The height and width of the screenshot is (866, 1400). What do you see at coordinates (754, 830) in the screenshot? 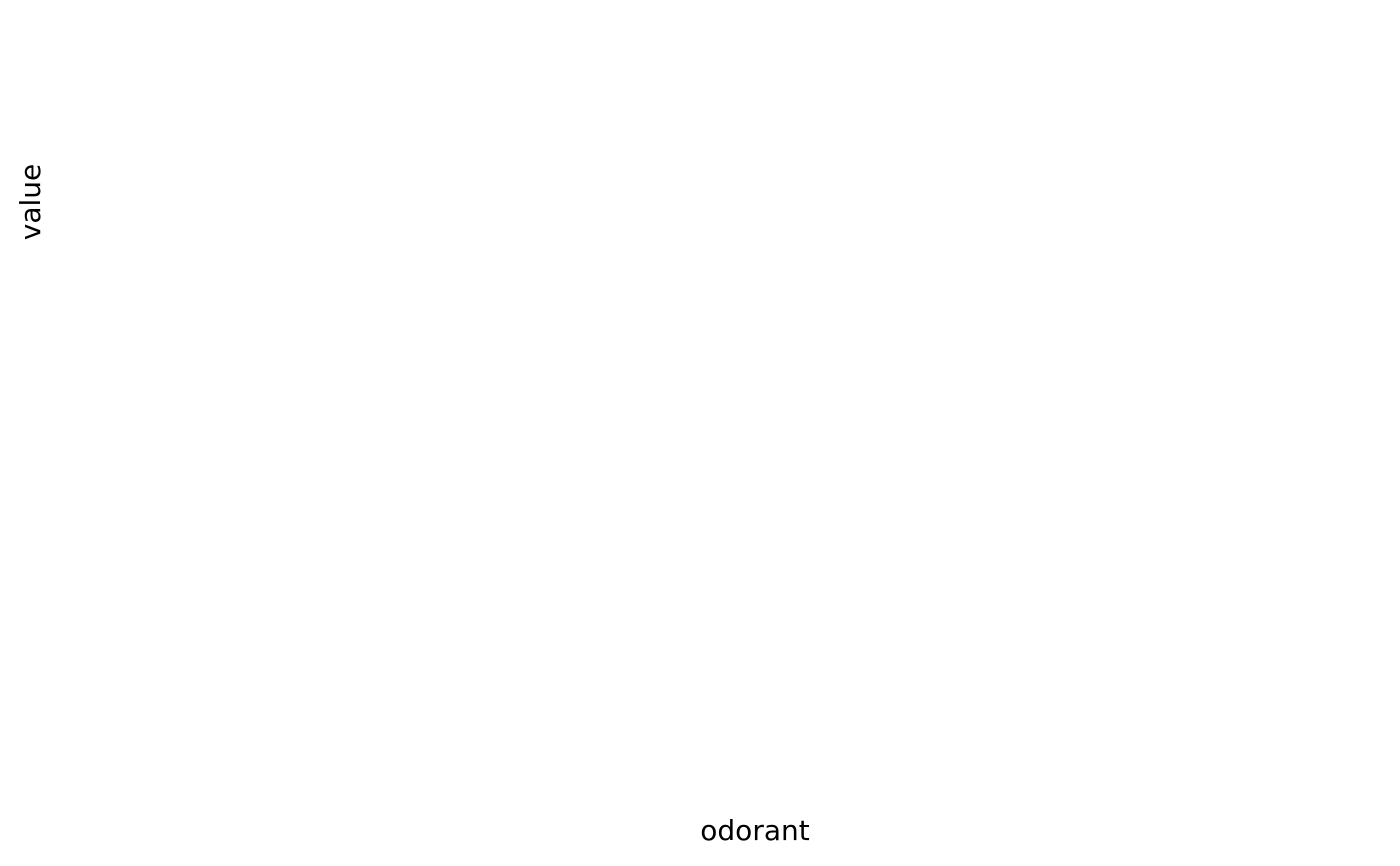
I see `x-axis-title: odorant` at bounding box center [754, 830].